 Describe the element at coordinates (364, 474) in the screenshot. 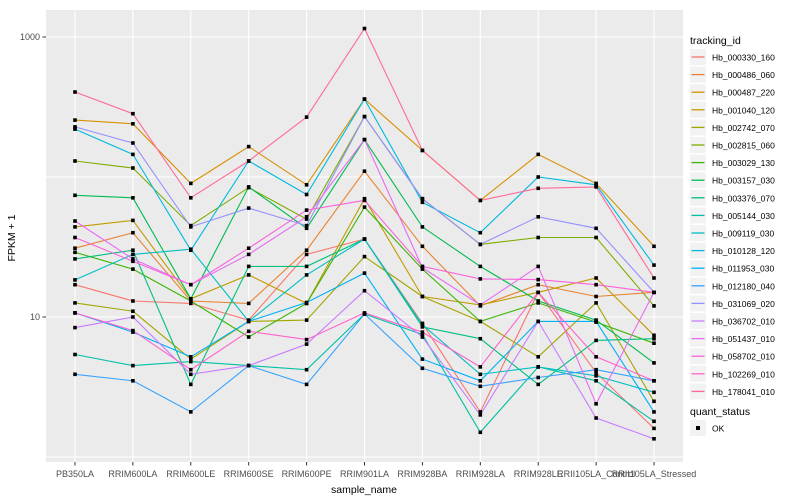

I see `x-tick-label: RRIM901LA` at that location.